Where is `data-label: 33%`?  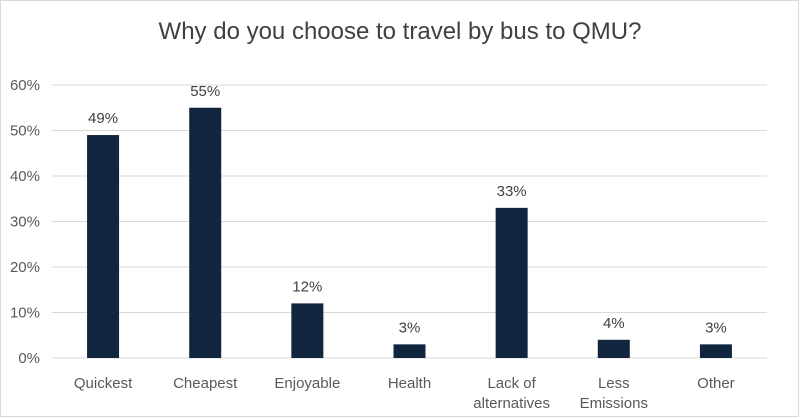
data-label: 33% is located at coordinates (512, 191).